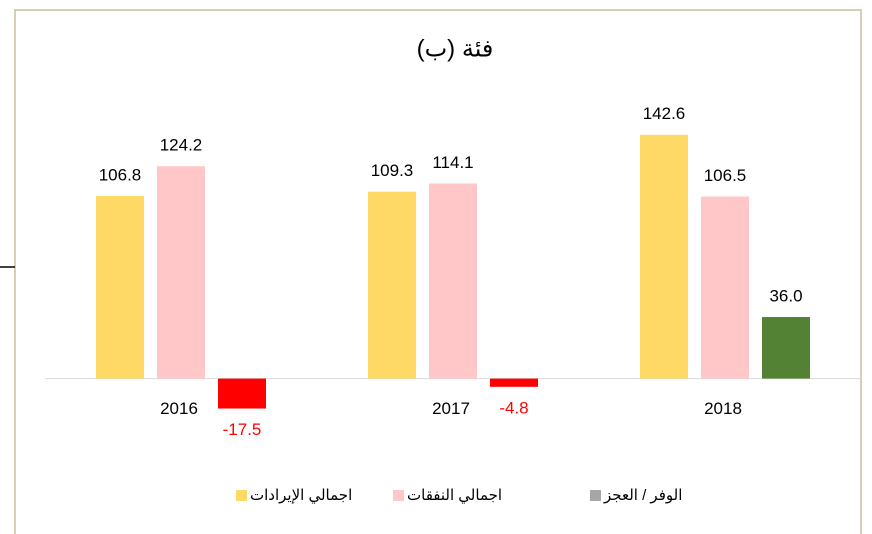 The height and width of the screenshot is (534, 872). I want to click on value-label: 106.5, so click(725, 175).